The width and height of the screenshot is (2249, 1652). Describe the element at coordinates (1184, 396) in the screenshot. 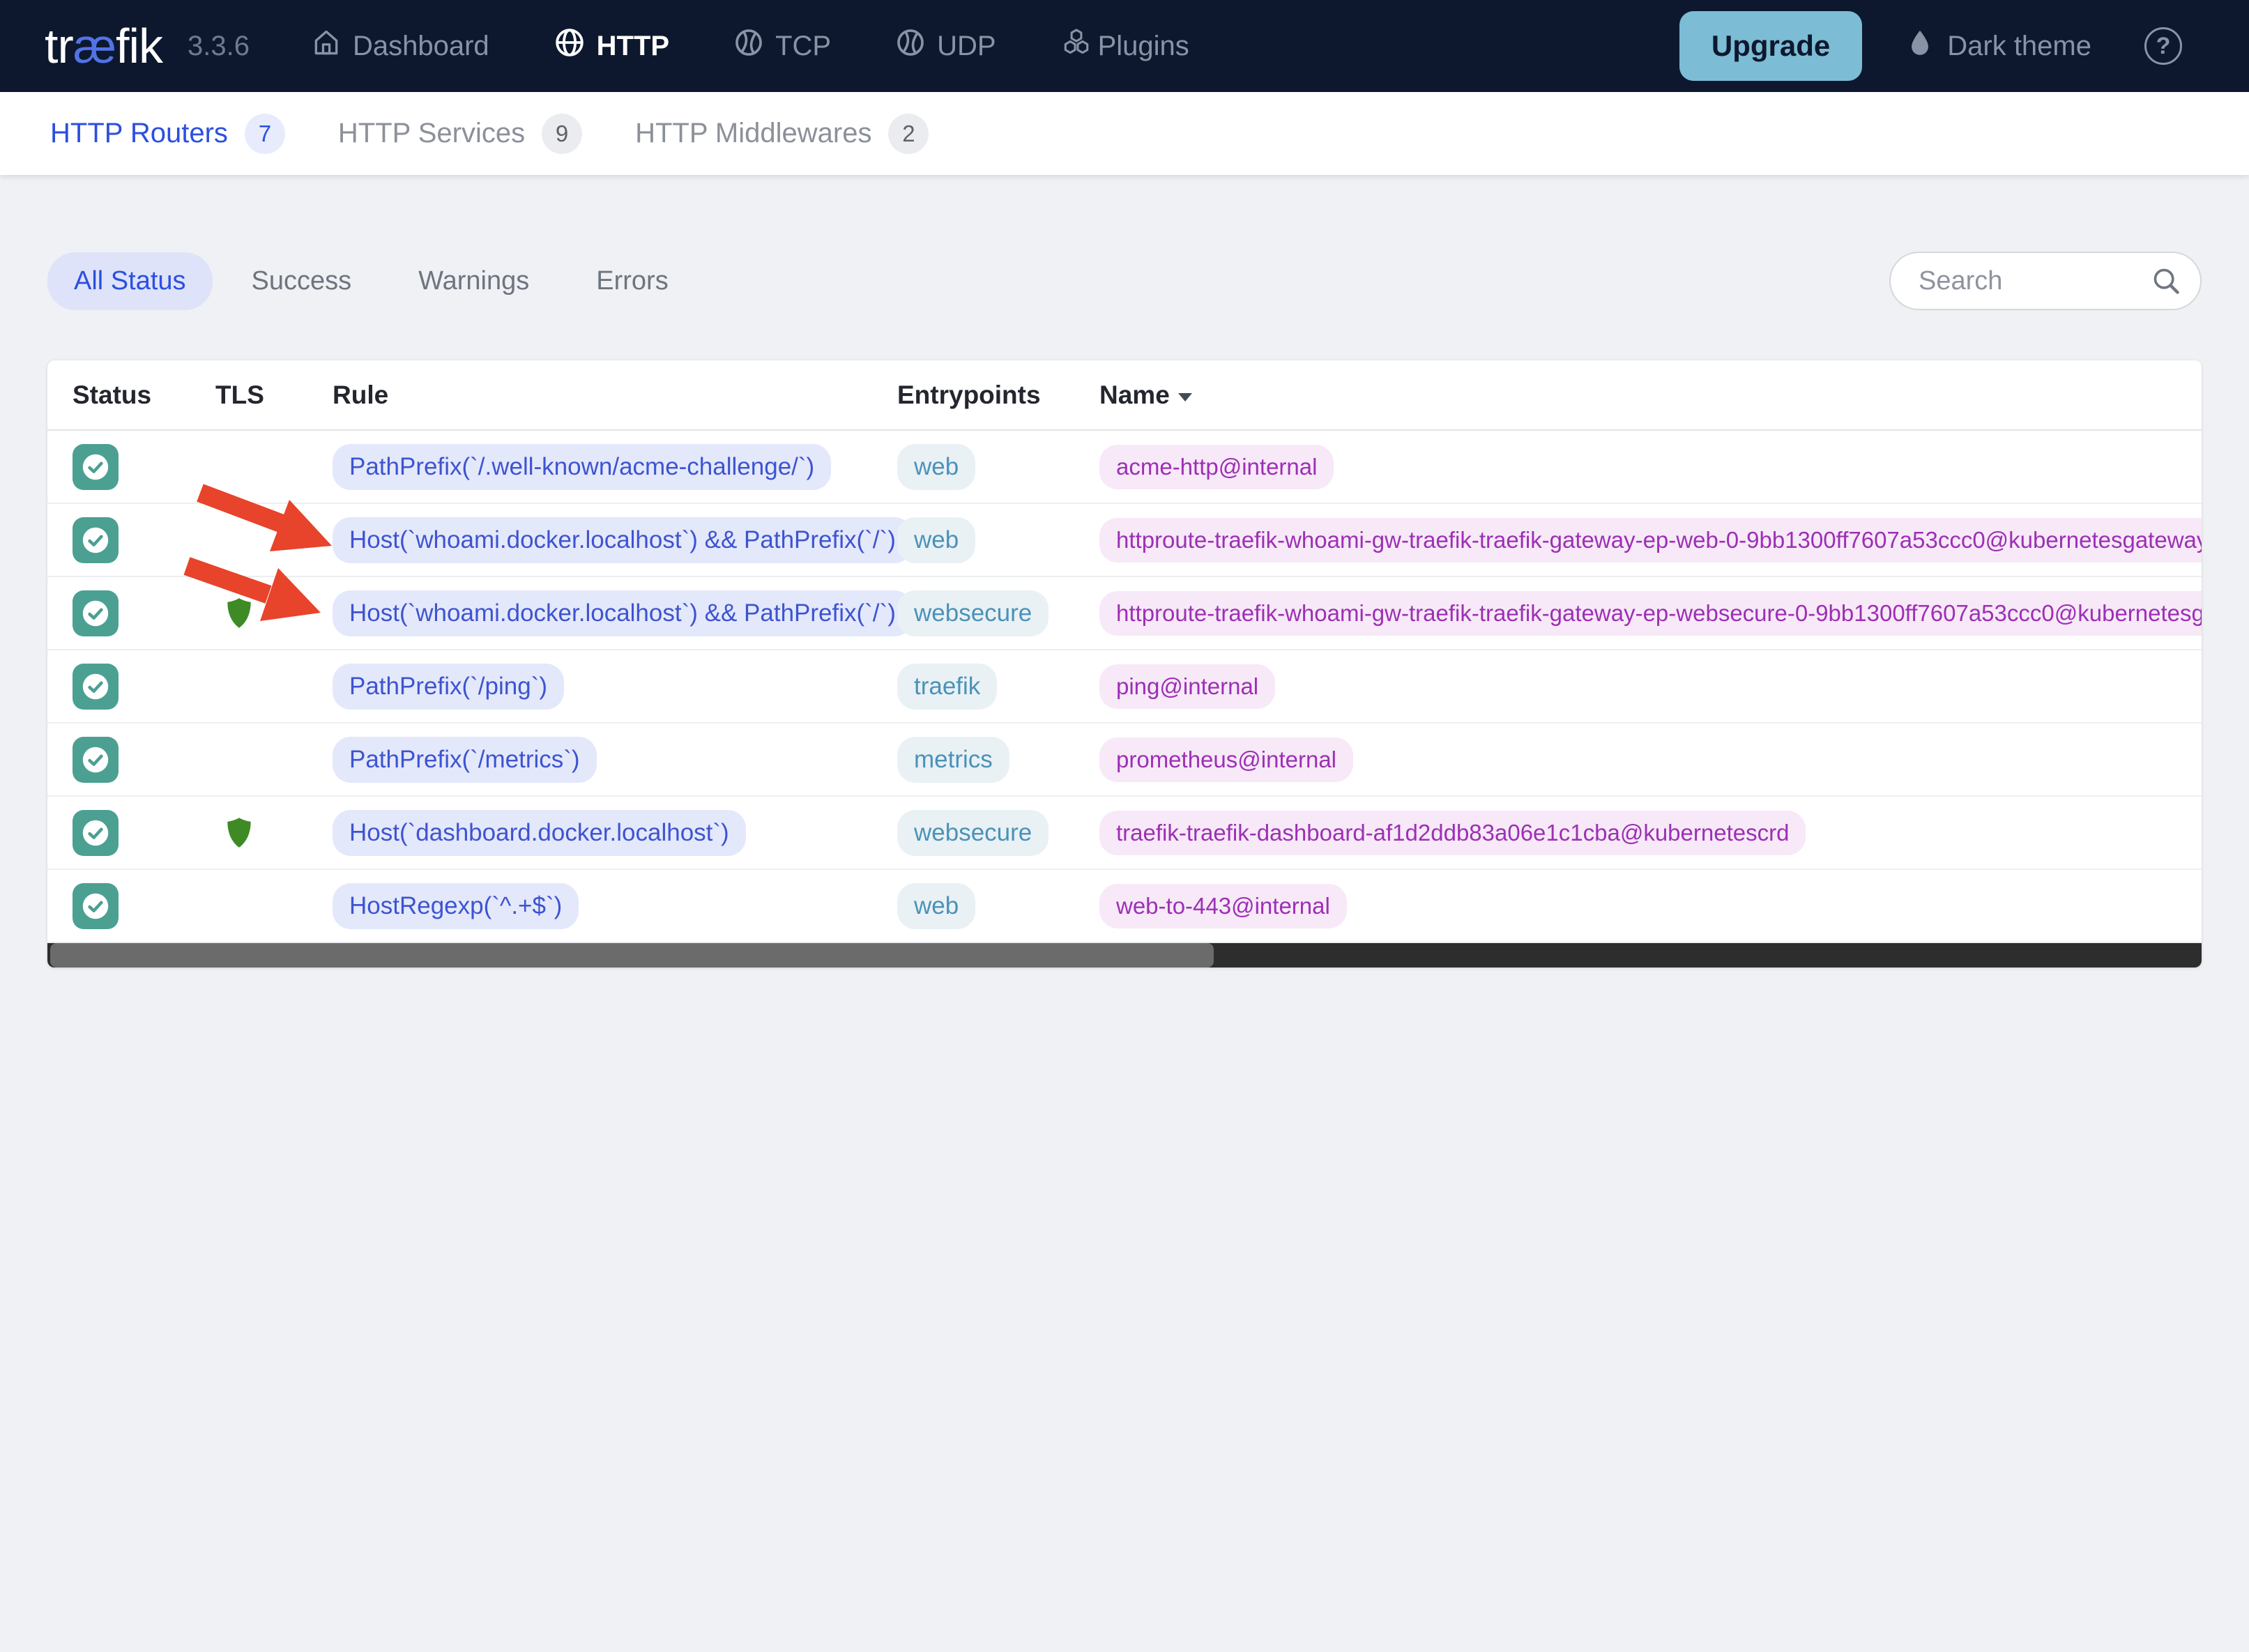

I see `sort-desc-icon` at that location.